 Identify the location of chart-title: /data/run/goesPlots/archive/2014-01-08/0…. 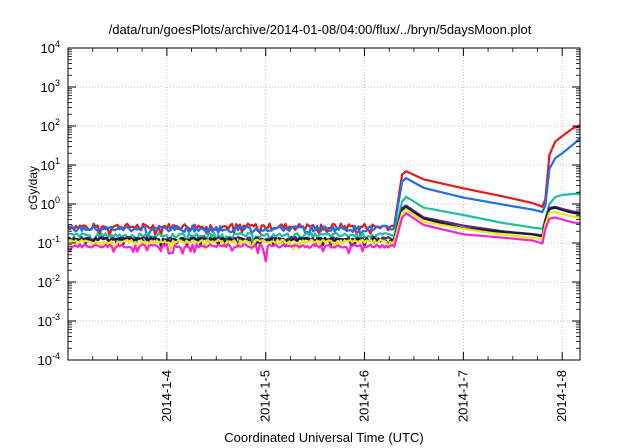
(320, 29).